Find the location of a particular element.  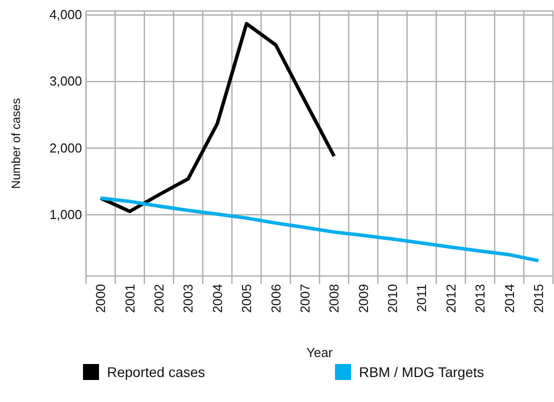

x-tick-label: 2007 is located at coordinates (304, 298).